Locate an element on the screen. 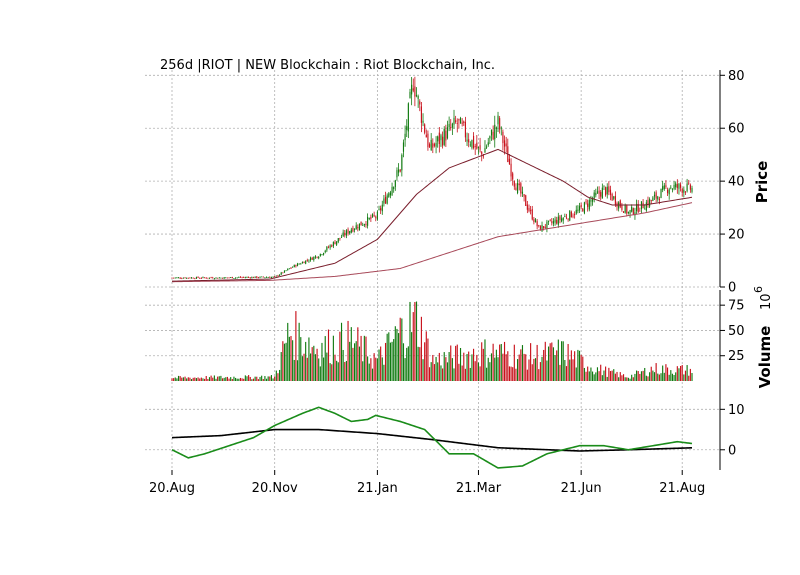 Image resolution: width=800 pixels, height=575 pixels. volume-tick-label: 75 is located at coordinates (736, 306).